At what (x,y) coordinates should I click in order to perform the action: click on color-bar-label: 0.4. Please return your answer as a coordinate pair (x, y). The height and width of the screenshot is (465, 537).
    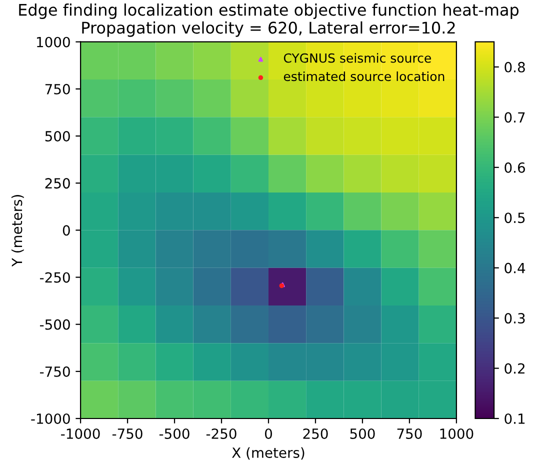
    Looking at the image, I should click on (515, 268).